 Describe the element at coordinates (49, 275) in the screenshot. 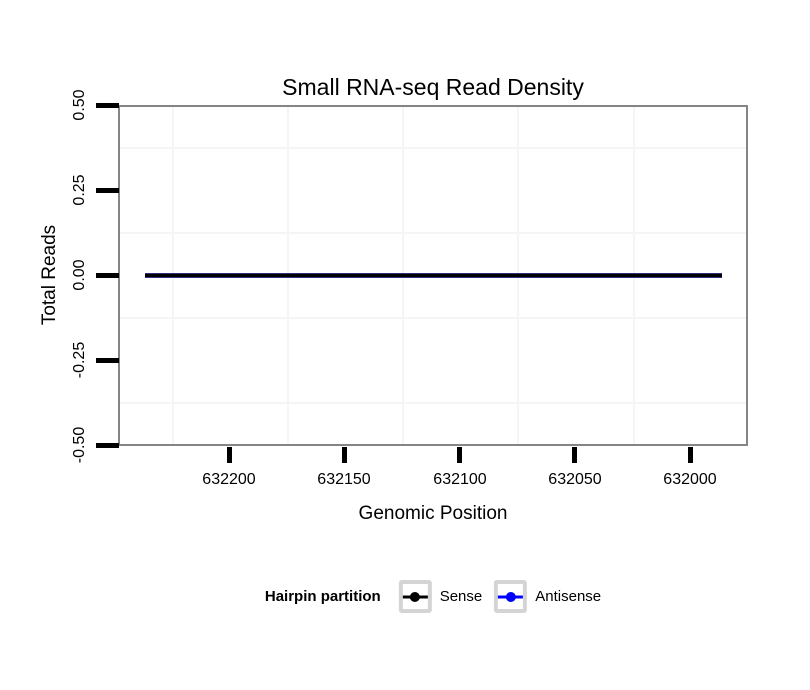

I see `y-axis-title: Total Reads` at that location.